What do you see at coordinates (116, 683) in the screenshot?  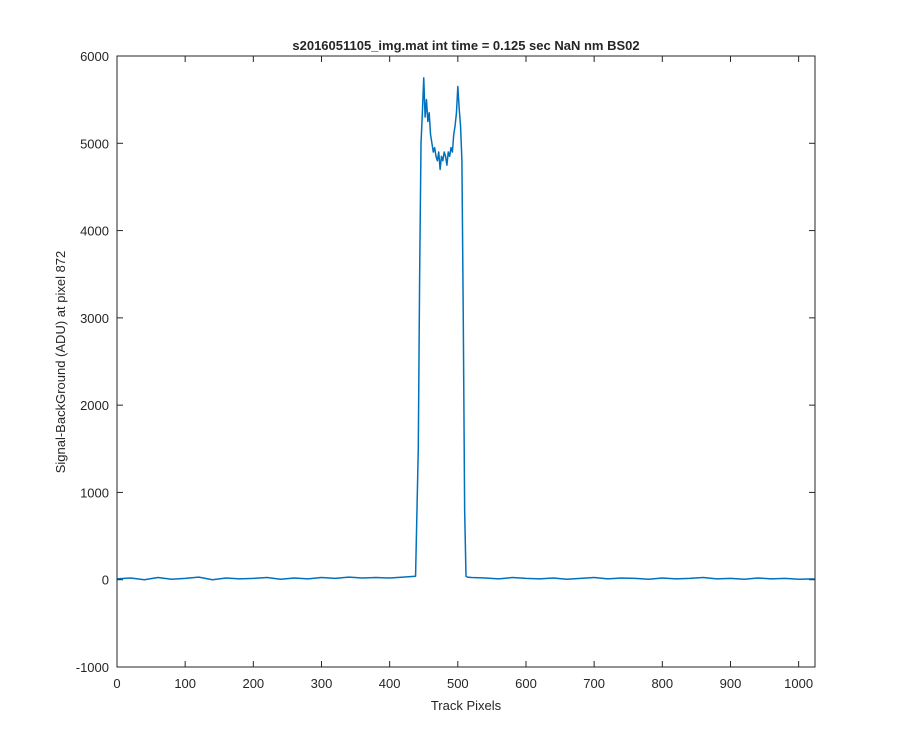 I see `x-tick-label: 0` at bounding box center [116, 683].